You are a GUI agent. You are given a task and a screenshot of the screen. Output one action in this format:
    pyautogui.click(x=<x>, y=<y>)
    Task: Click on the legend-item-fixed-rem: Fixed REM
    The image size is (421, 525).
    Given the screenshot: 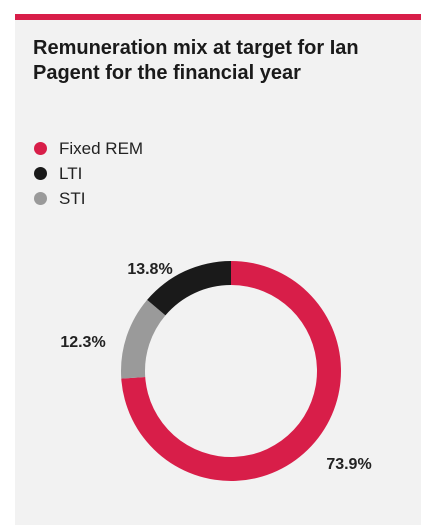 What is the action you would take?
    pyautogui.click(x=88, y=148)
    